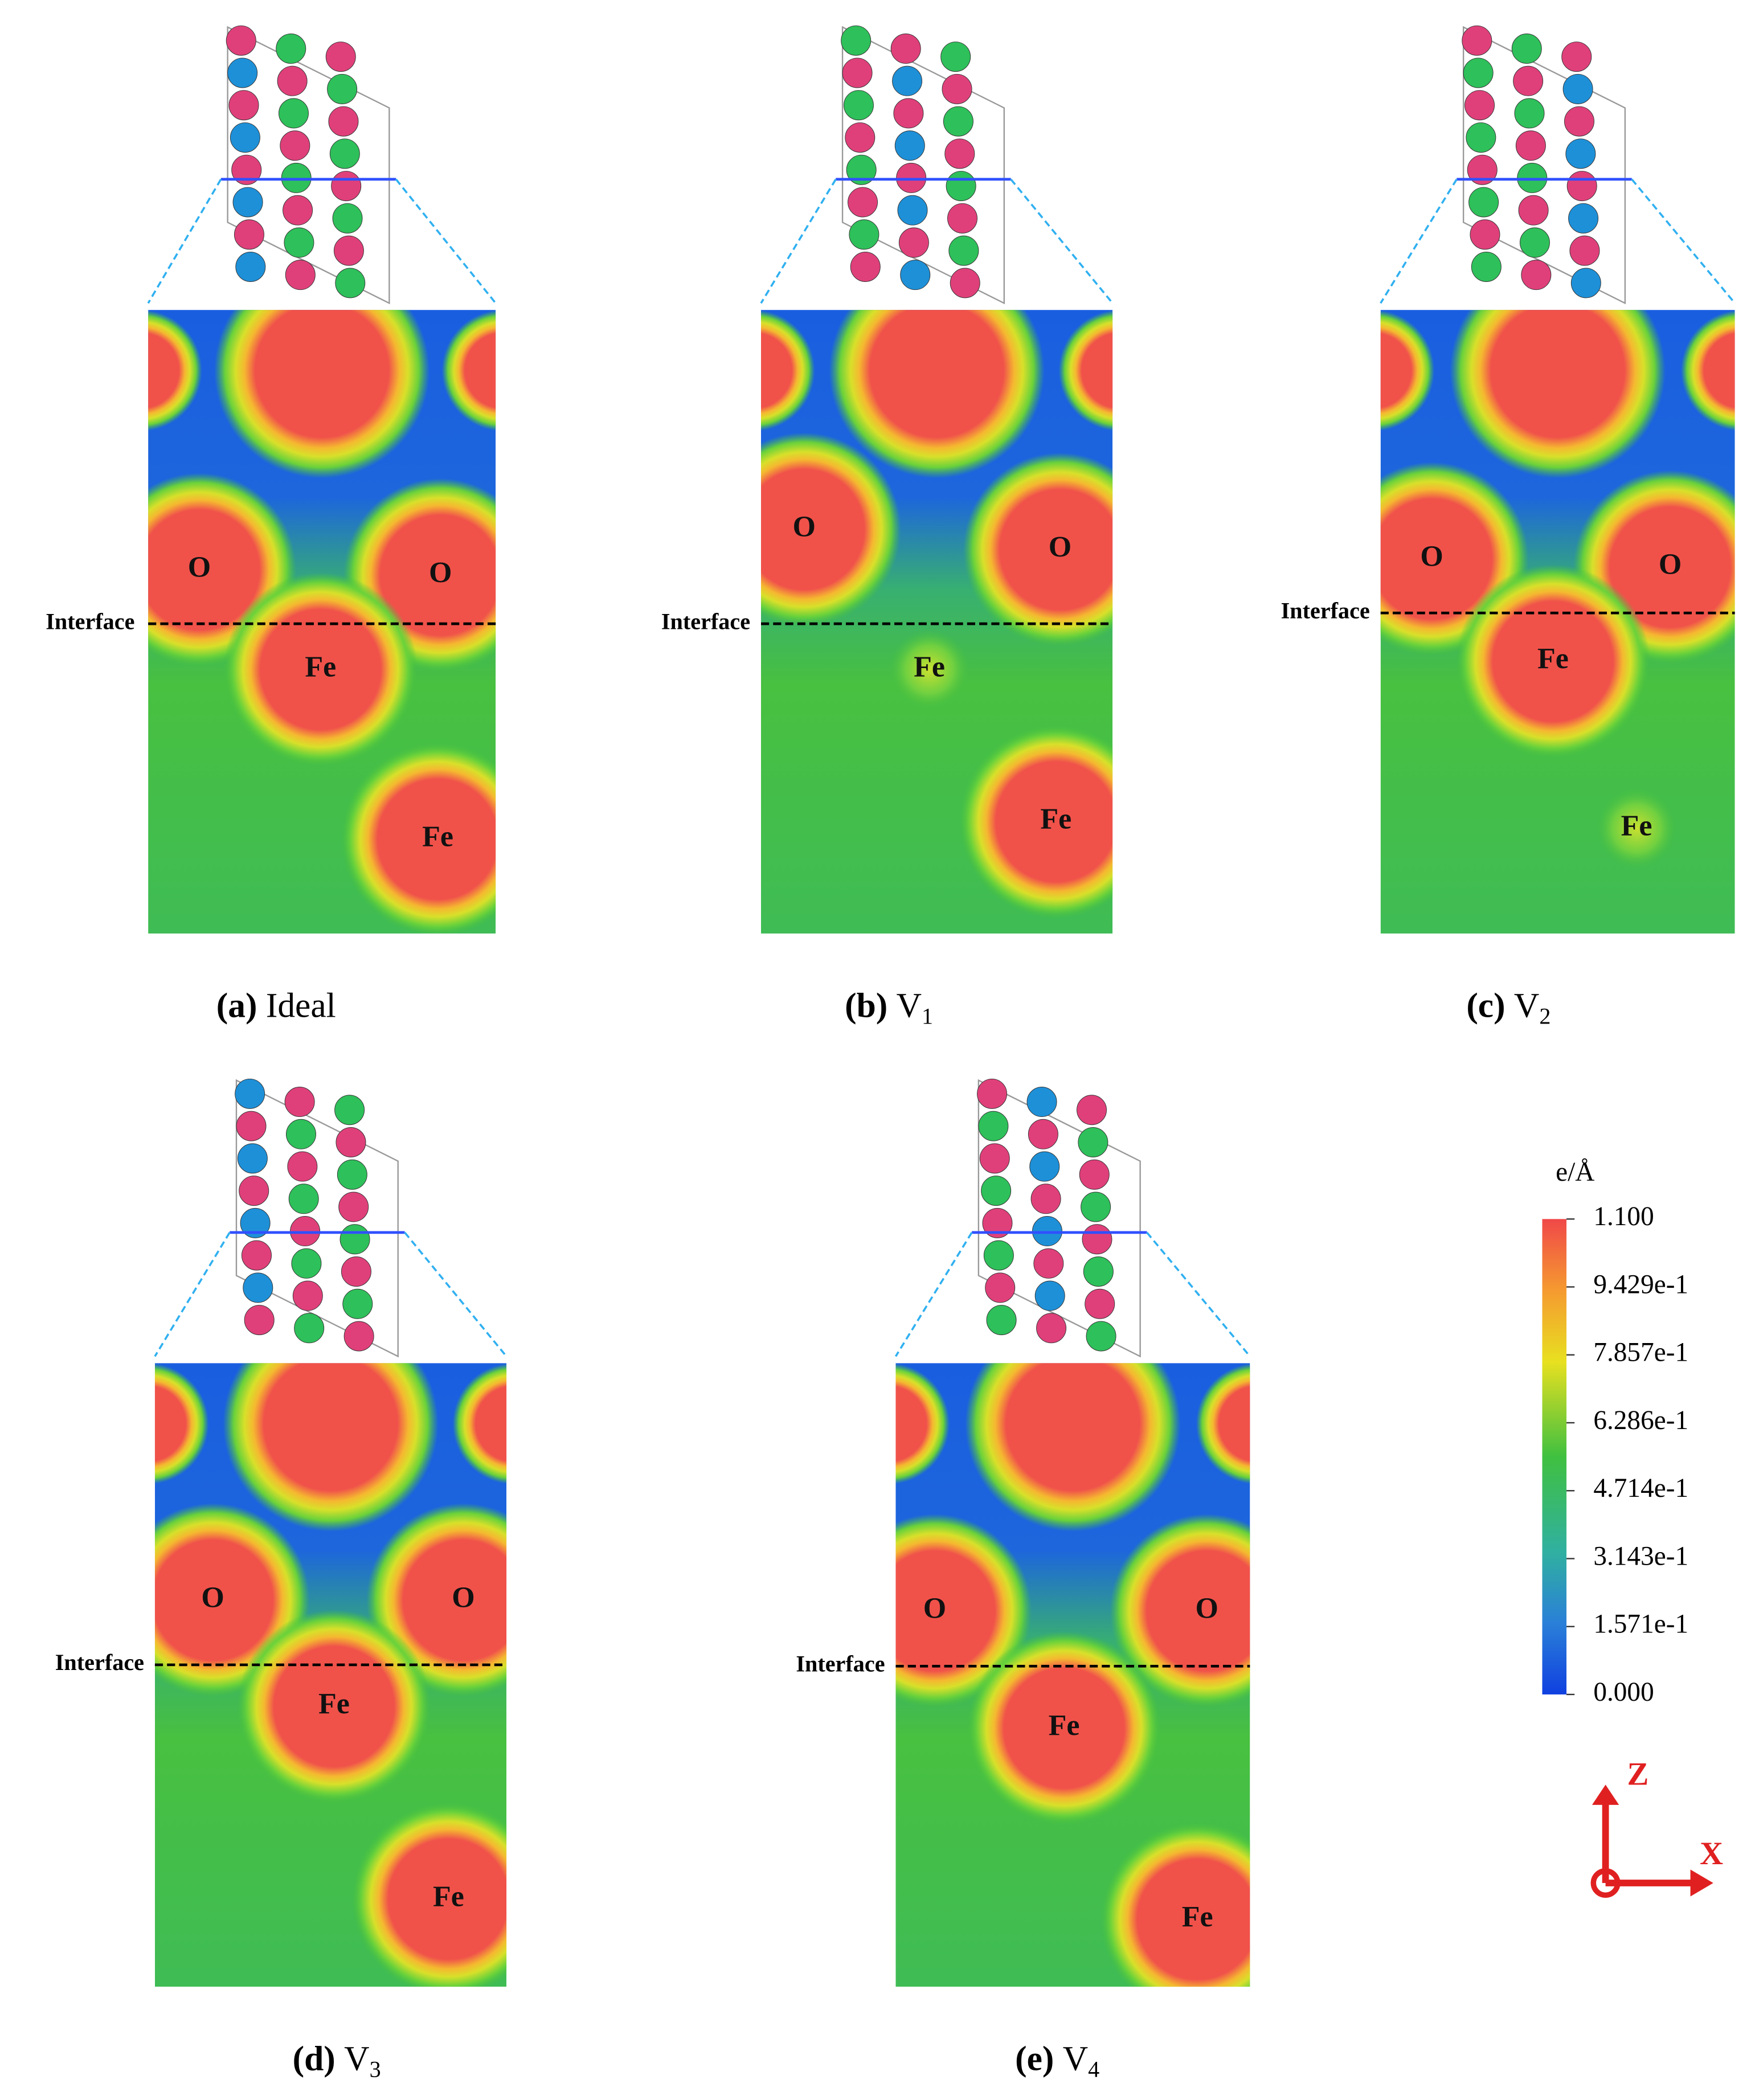 The height and width of the screenshot is (2100, 1751). What do you see at coordinates (1057, 2061) in the screenshot?
I see `caption: (e) V4` at bounding box center [1057, 2061].